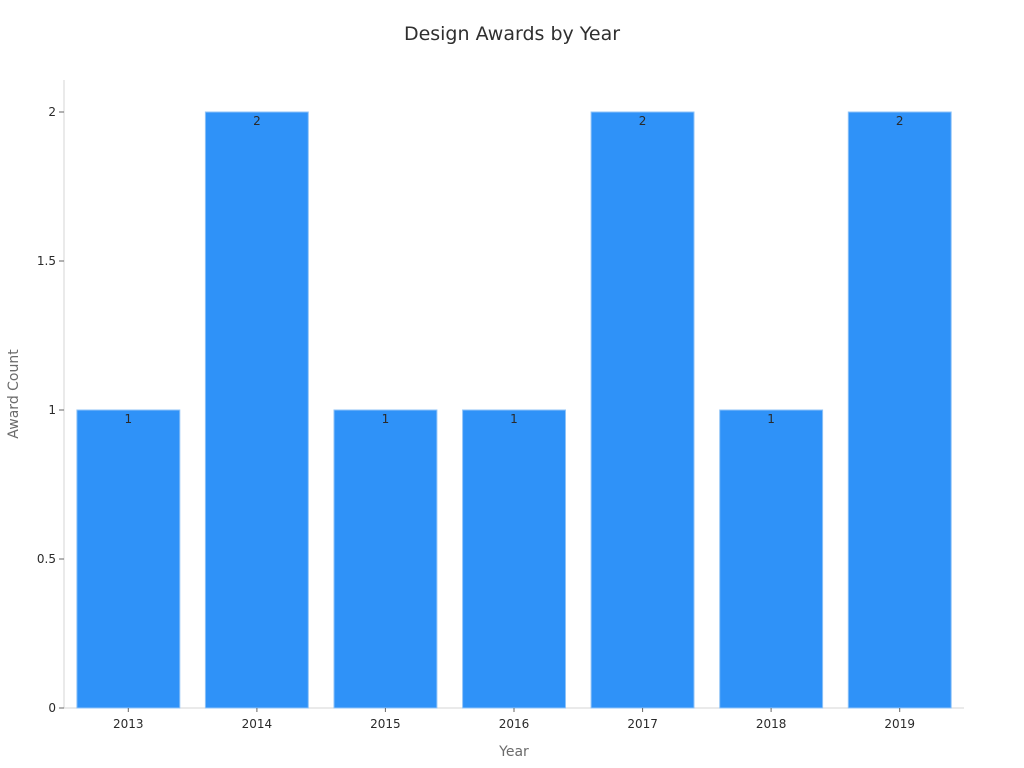  What do you see at coordinates (14, 394) in the screenshot?
I see `y-axis-label: Award Count` at bounding box center [14, 394].